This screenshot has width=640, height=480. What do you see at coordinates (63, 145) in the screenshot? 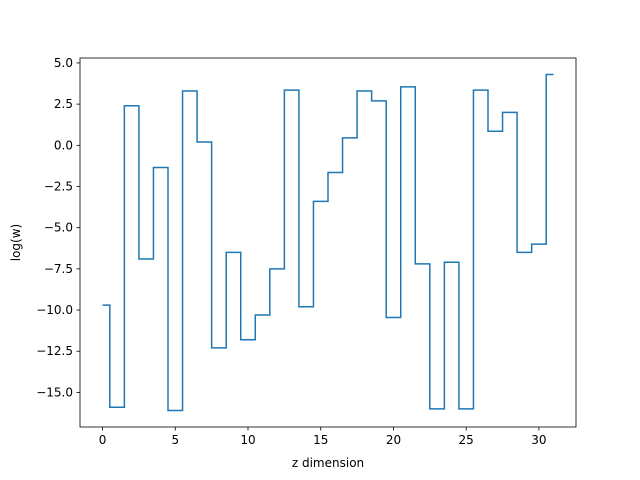
I see `y-tick-label: 0.0` at bounding box center [63, 145].